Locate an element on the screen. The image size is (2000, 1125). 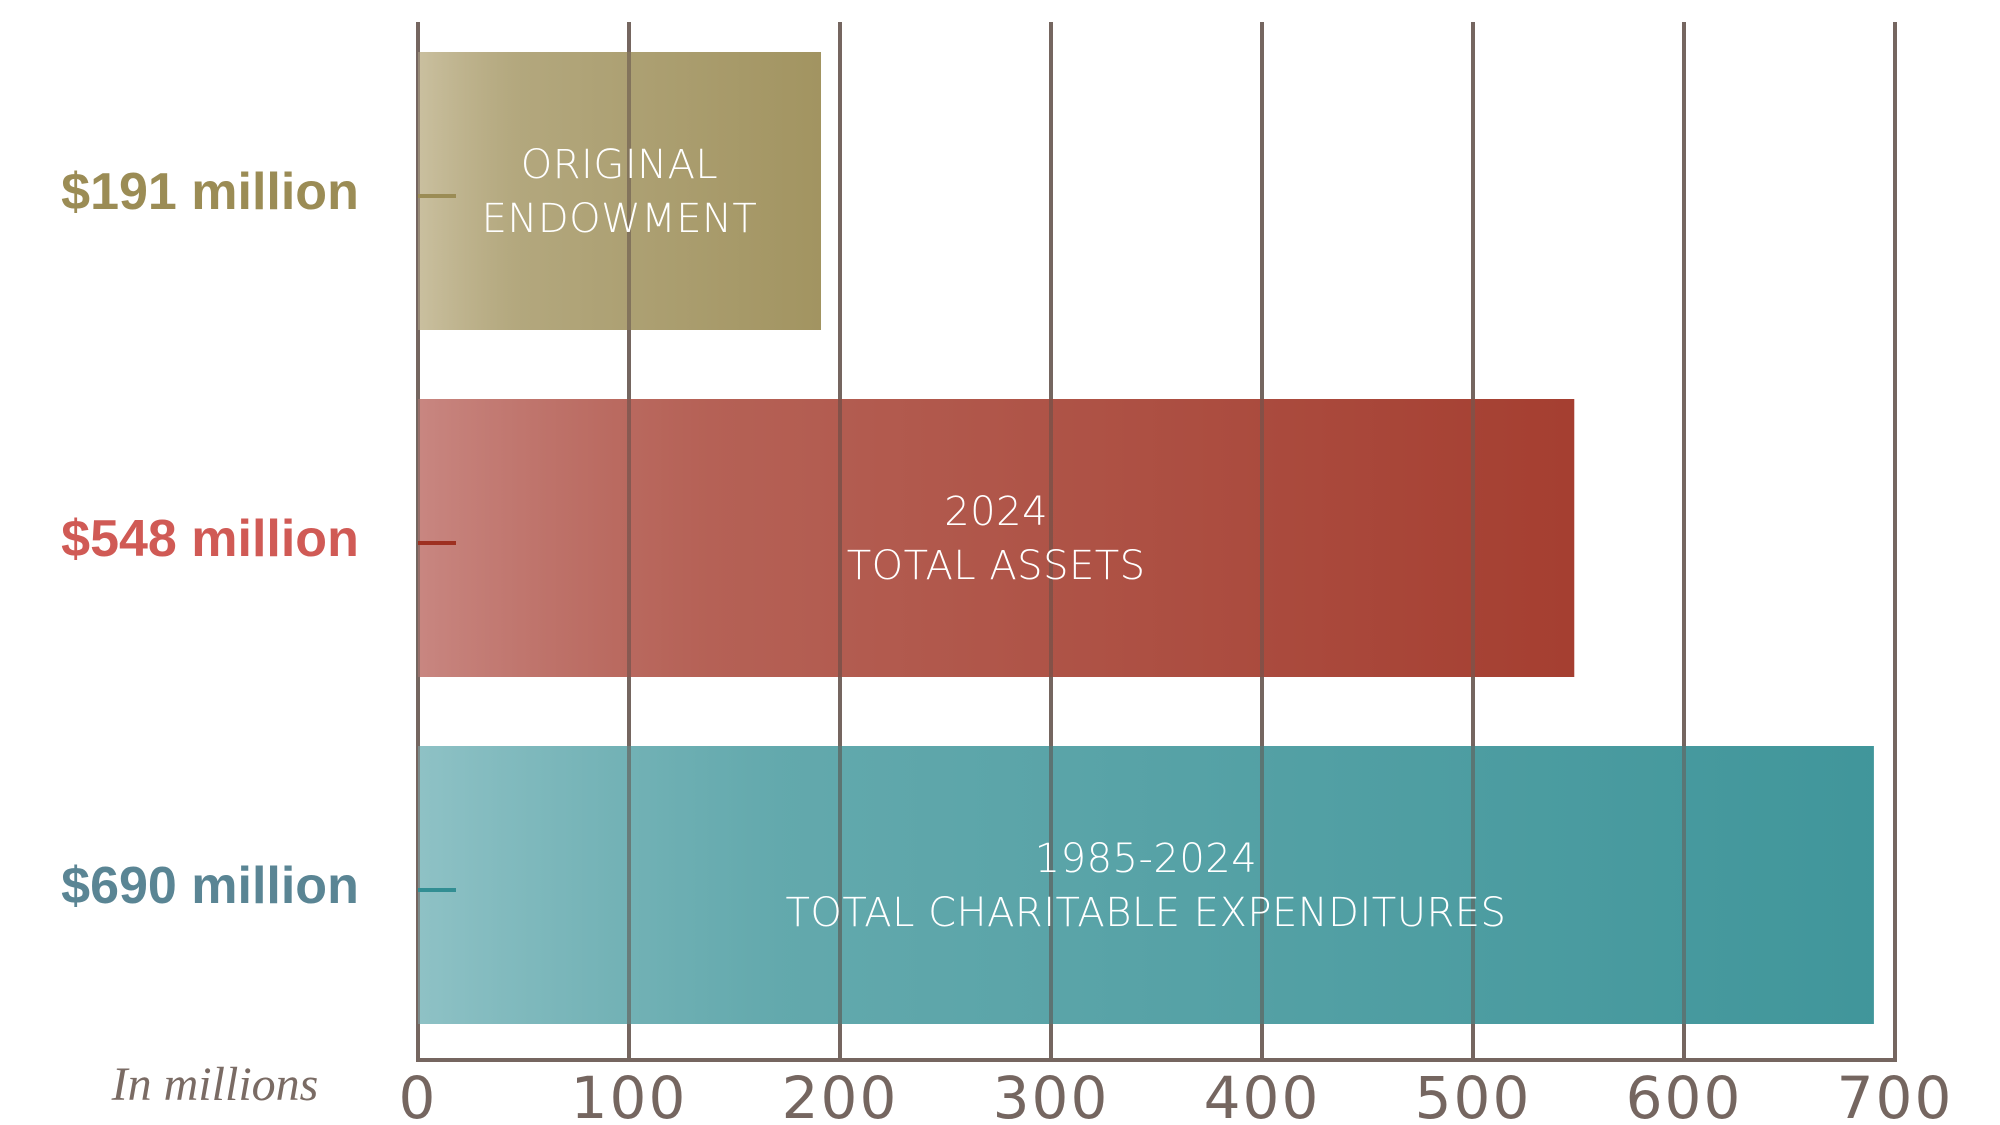
x-tick-label-600: 600 is located at coordinates (1684, 1094).